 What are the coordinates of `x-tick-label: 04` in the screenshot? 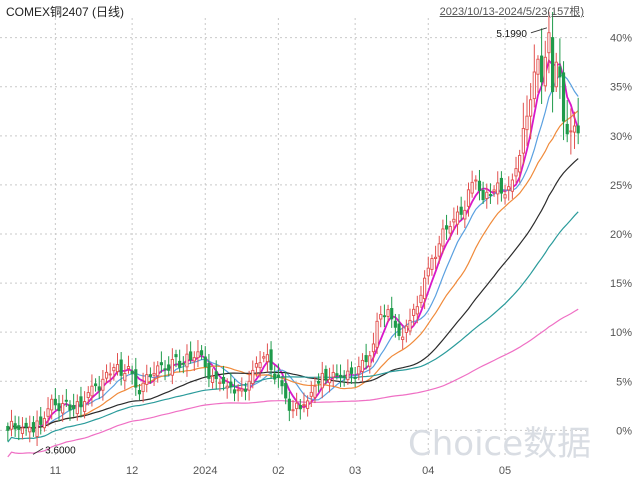 It's located at (428, 471).